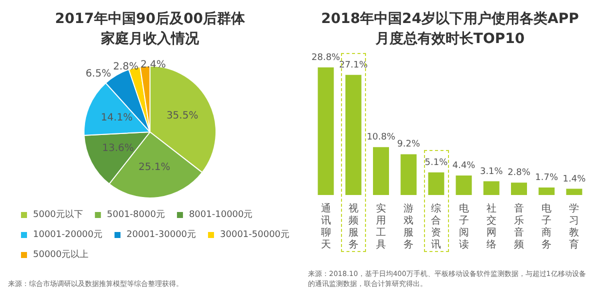 The width and height of the screenshot is (600, 295). Describe the element at coordinates (135, 214) in the screenshot. I see `legend-label: 5001-8000元` at that location.